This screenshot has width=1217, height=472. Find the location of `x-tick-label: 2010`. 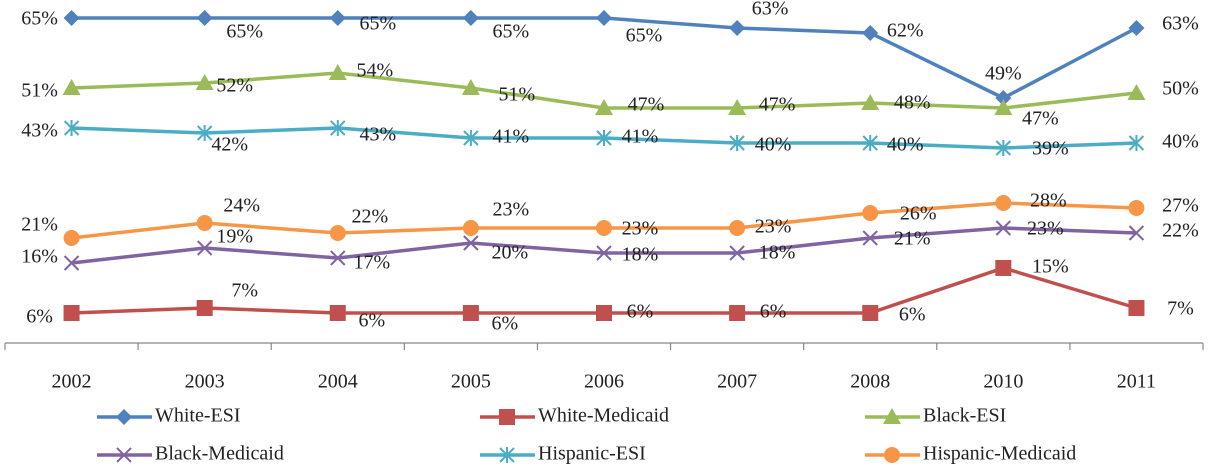

x-tick-label: 2010 is located at coordinates (1003, 382).